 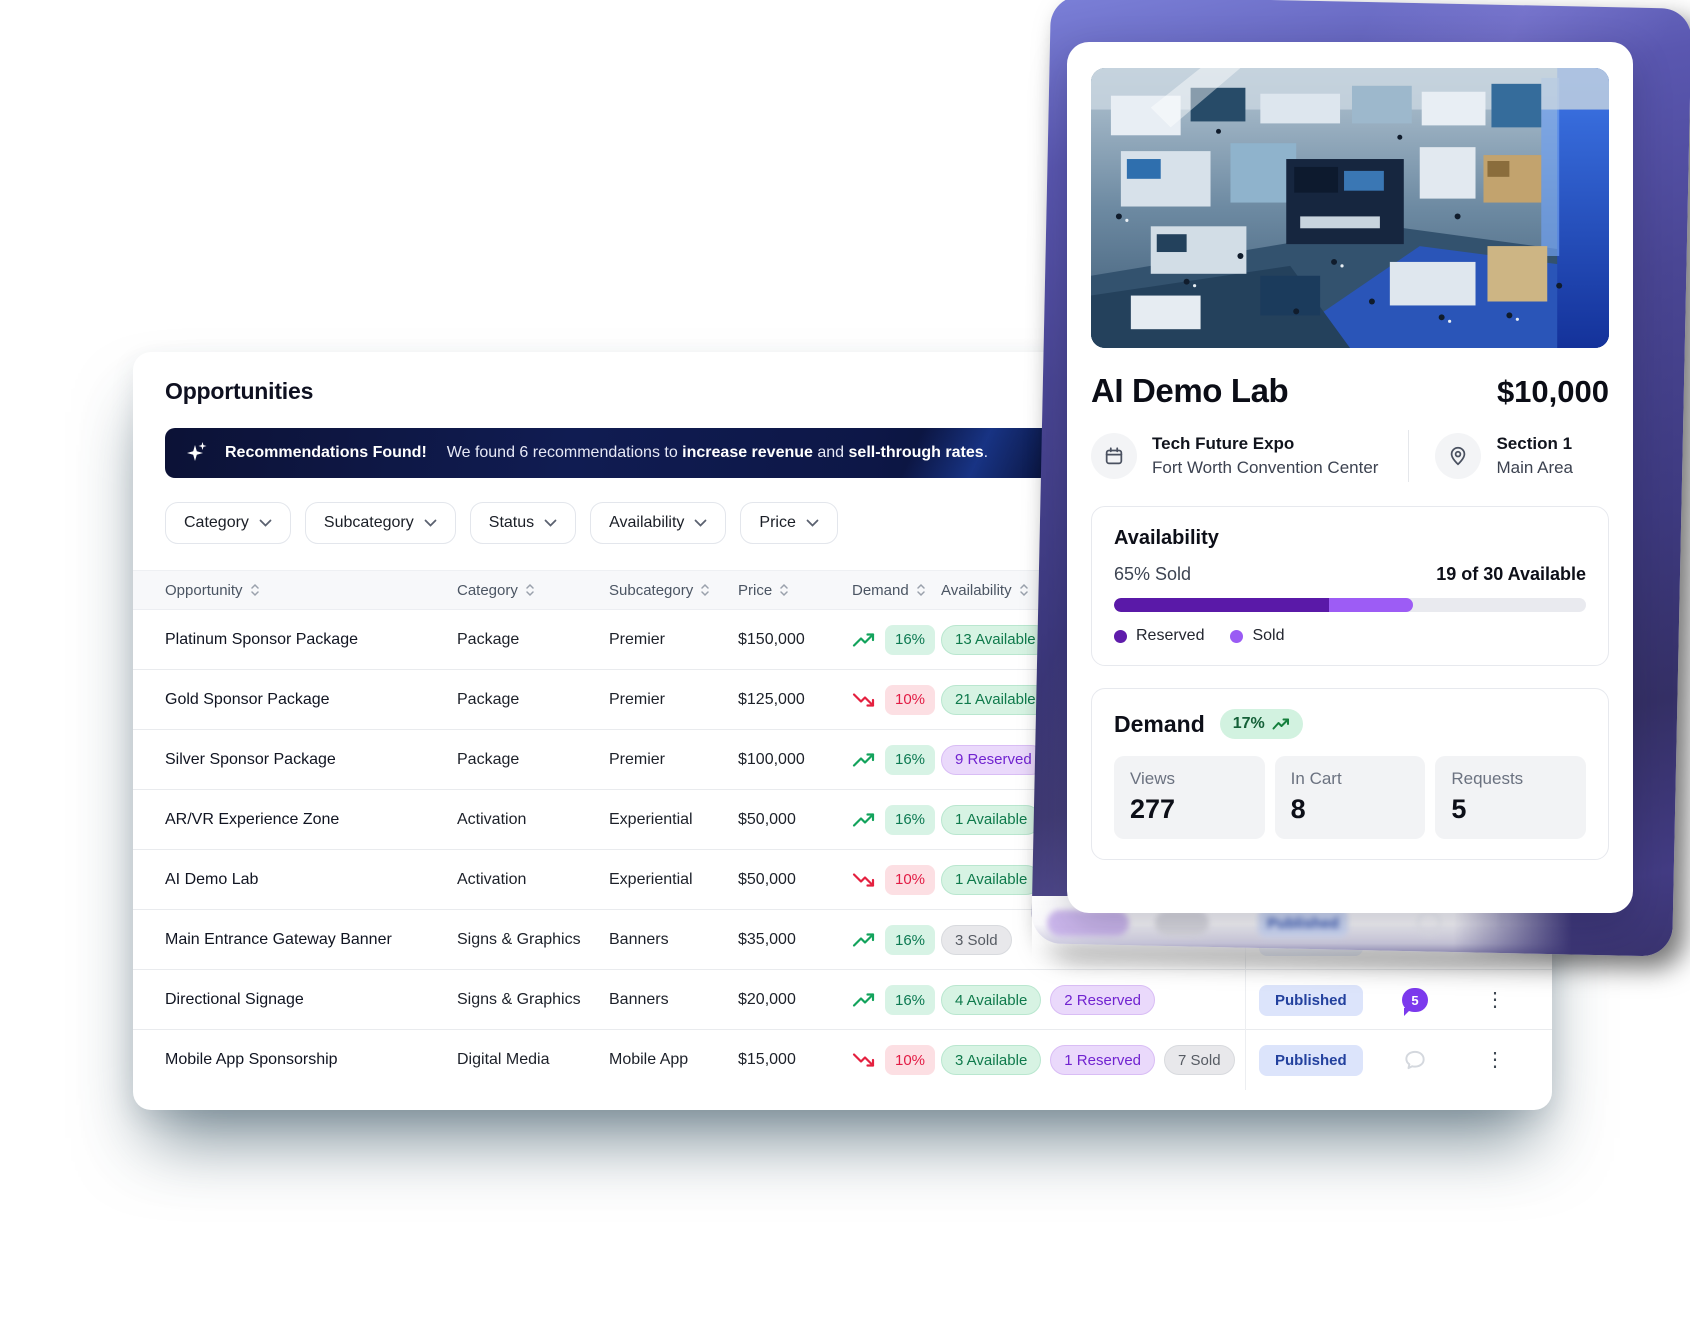 What do you see at coordinates (1093, 940) in the screenshot?
I see `cell-availability: 3 Sold` at bounding box center [1093, 940].